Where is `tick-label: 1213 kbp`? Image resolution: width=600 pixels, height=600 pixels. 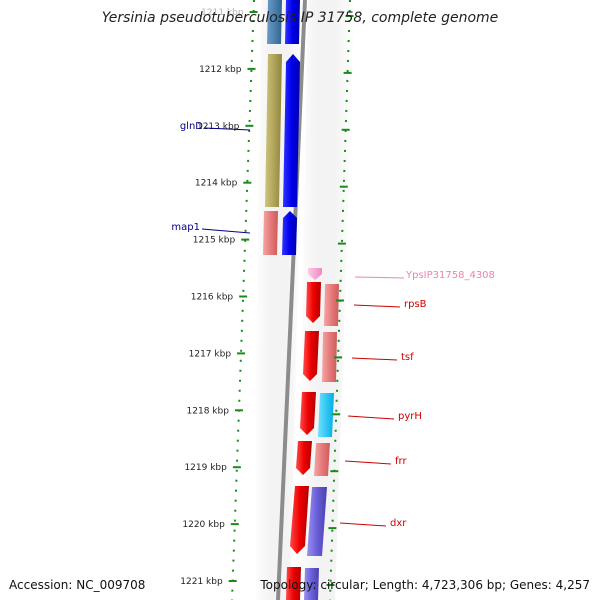
tick-label: 1213 kbp is located at coordinates (218, 127).